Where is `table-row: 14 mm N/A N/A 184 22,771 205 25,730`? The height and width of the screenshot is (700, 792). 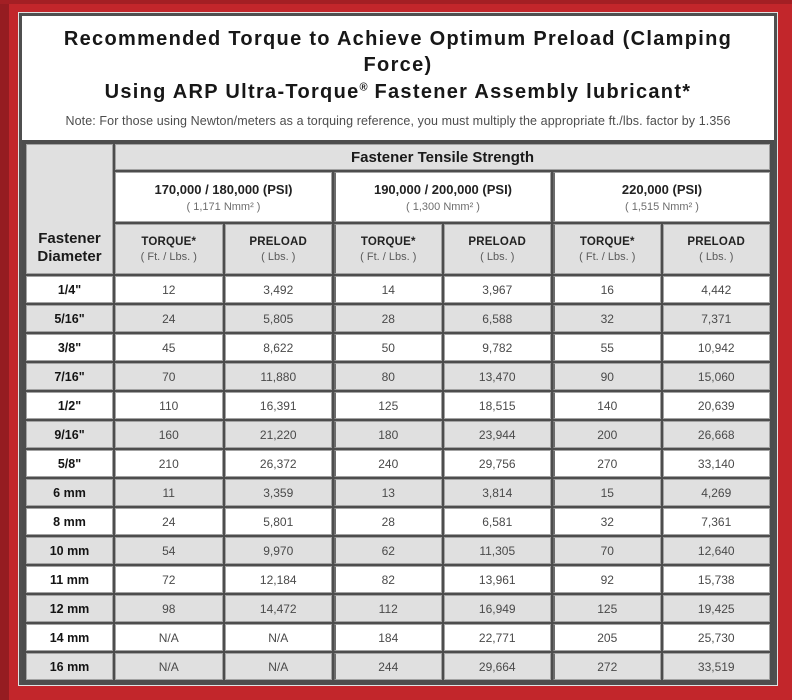
table-row: 14 mm N/A N/A 184 22,771 205 25,730 is located at coordinates (398, 638).